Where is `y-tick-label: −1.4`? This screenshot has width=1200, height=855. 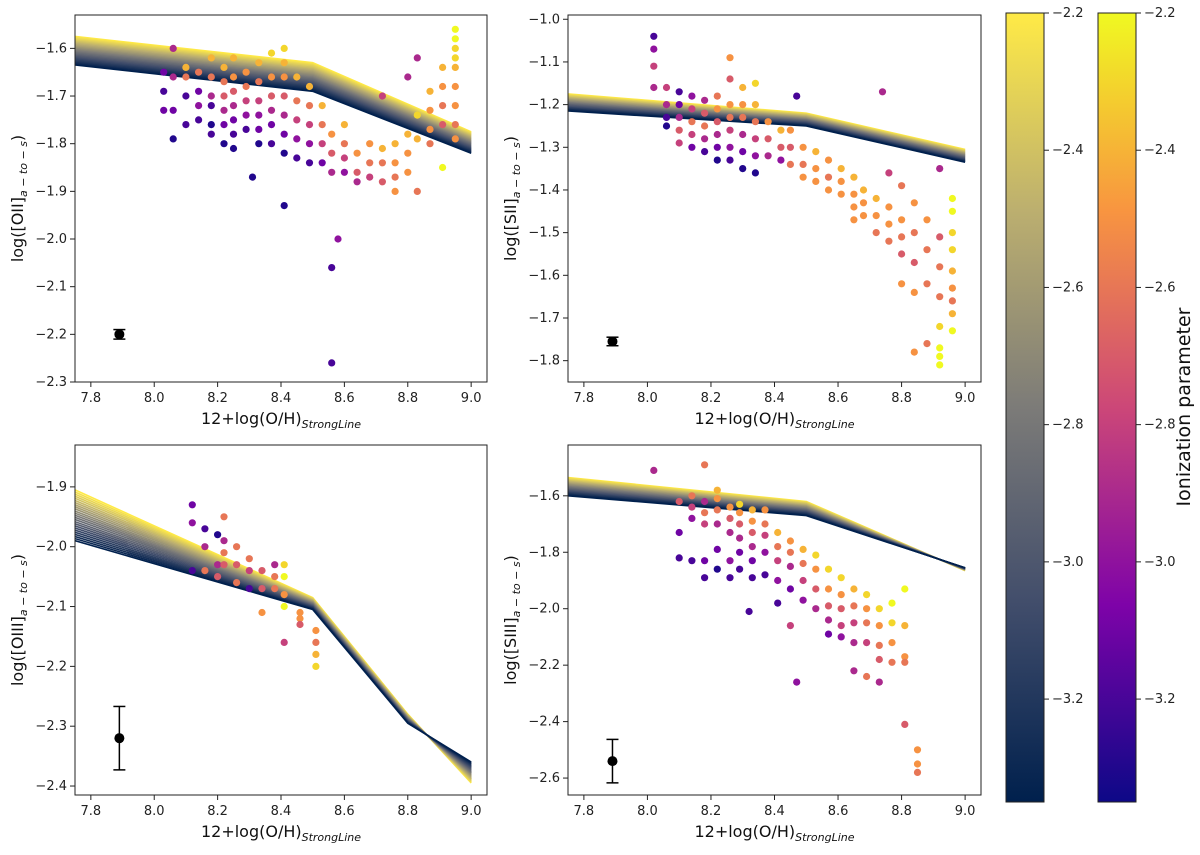 y-tick-label: −1.4 is located at coordinates (544, 190).